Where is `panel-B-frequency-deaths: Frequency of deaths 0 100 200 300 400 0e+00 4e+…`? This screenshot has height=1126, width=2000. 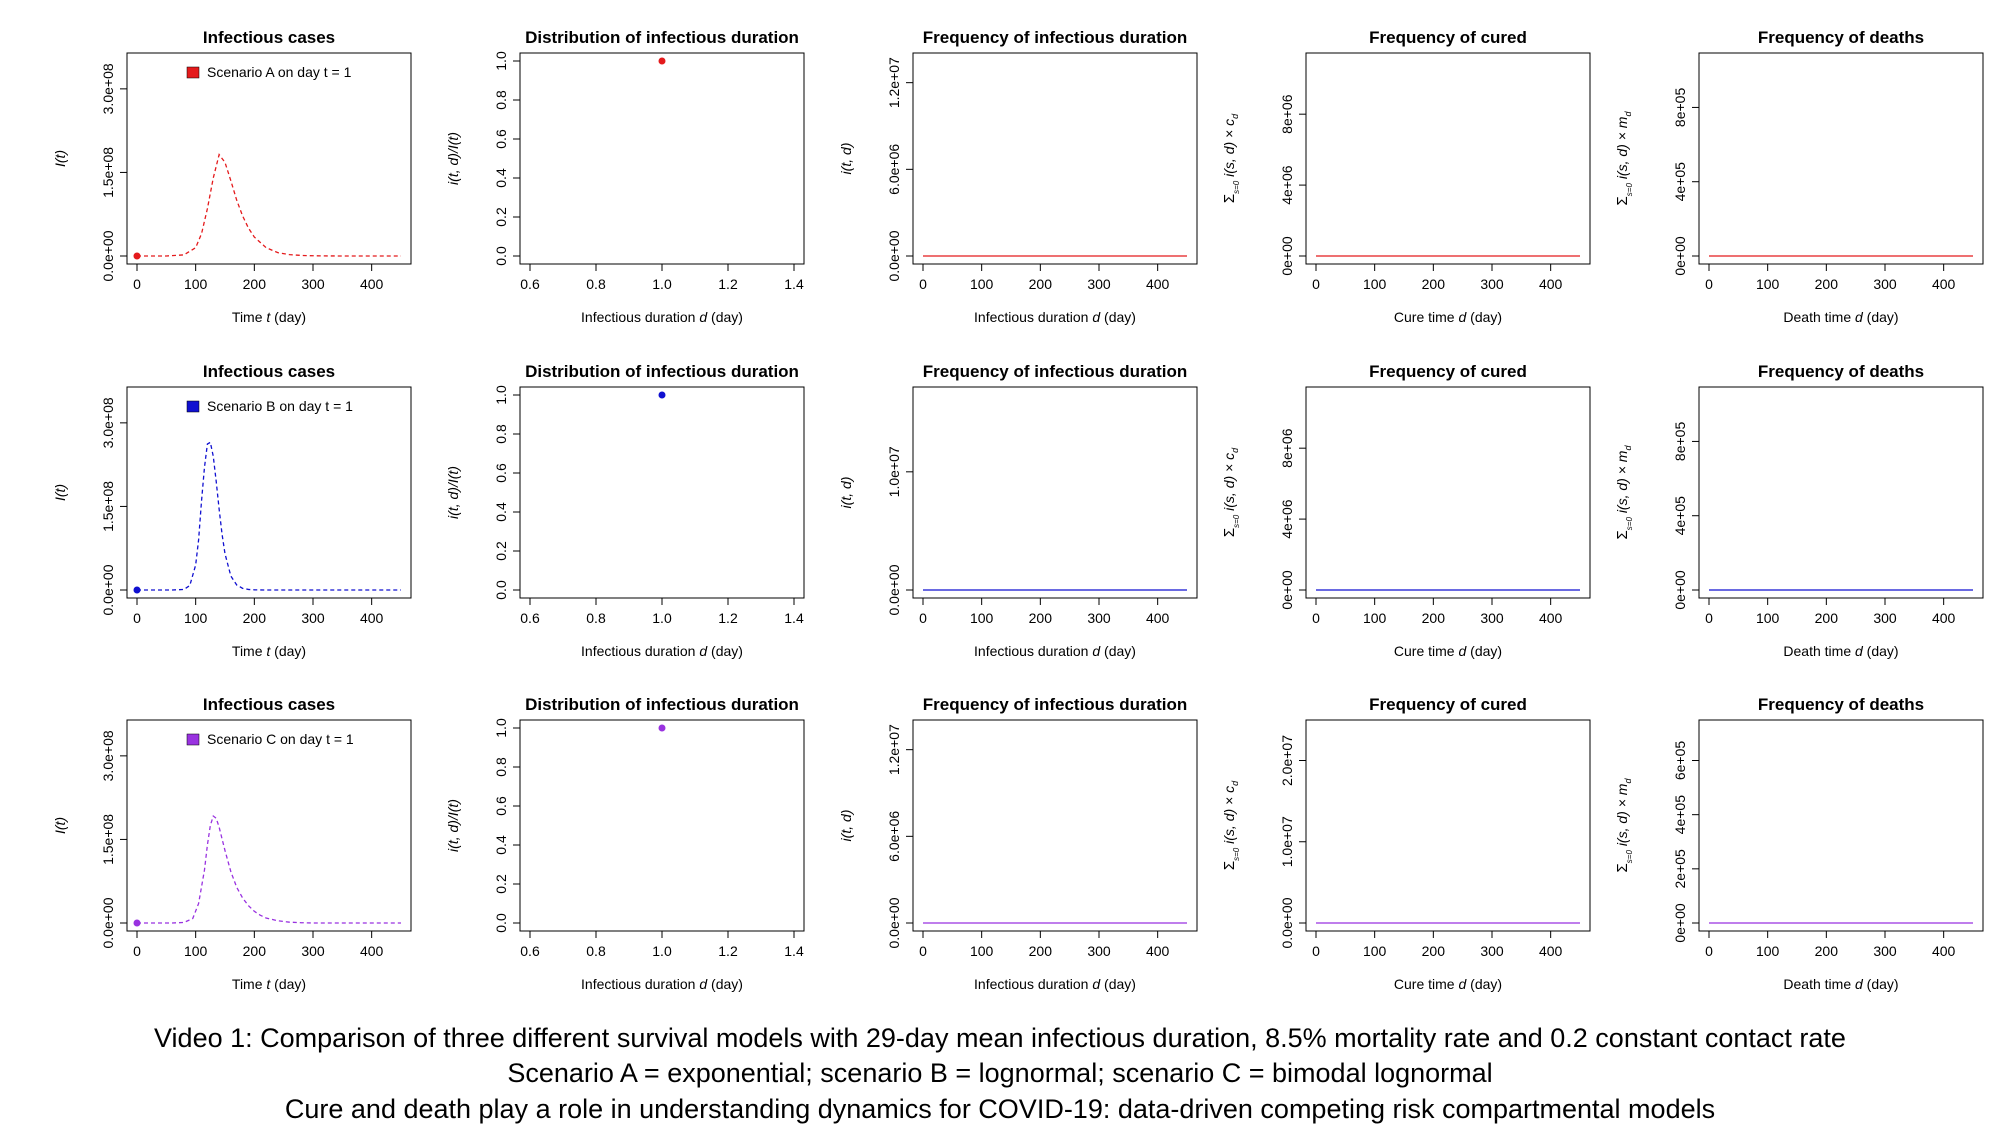 panel-B-frequency-deaths: Frequency of deaths 0 100 200 300 400 0e+00 4e+… is located at coordinates (1799, 510).